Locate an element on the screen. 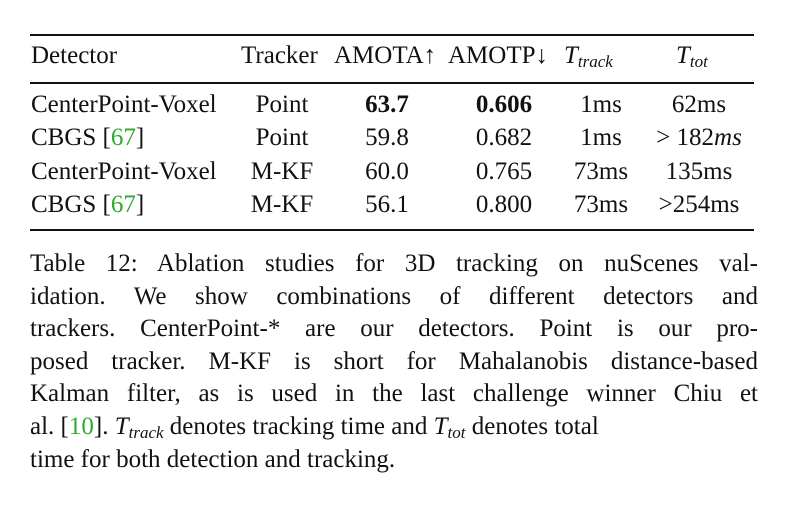  table-row-2-amotp: 0.682 is located at coordinates (504, 137).